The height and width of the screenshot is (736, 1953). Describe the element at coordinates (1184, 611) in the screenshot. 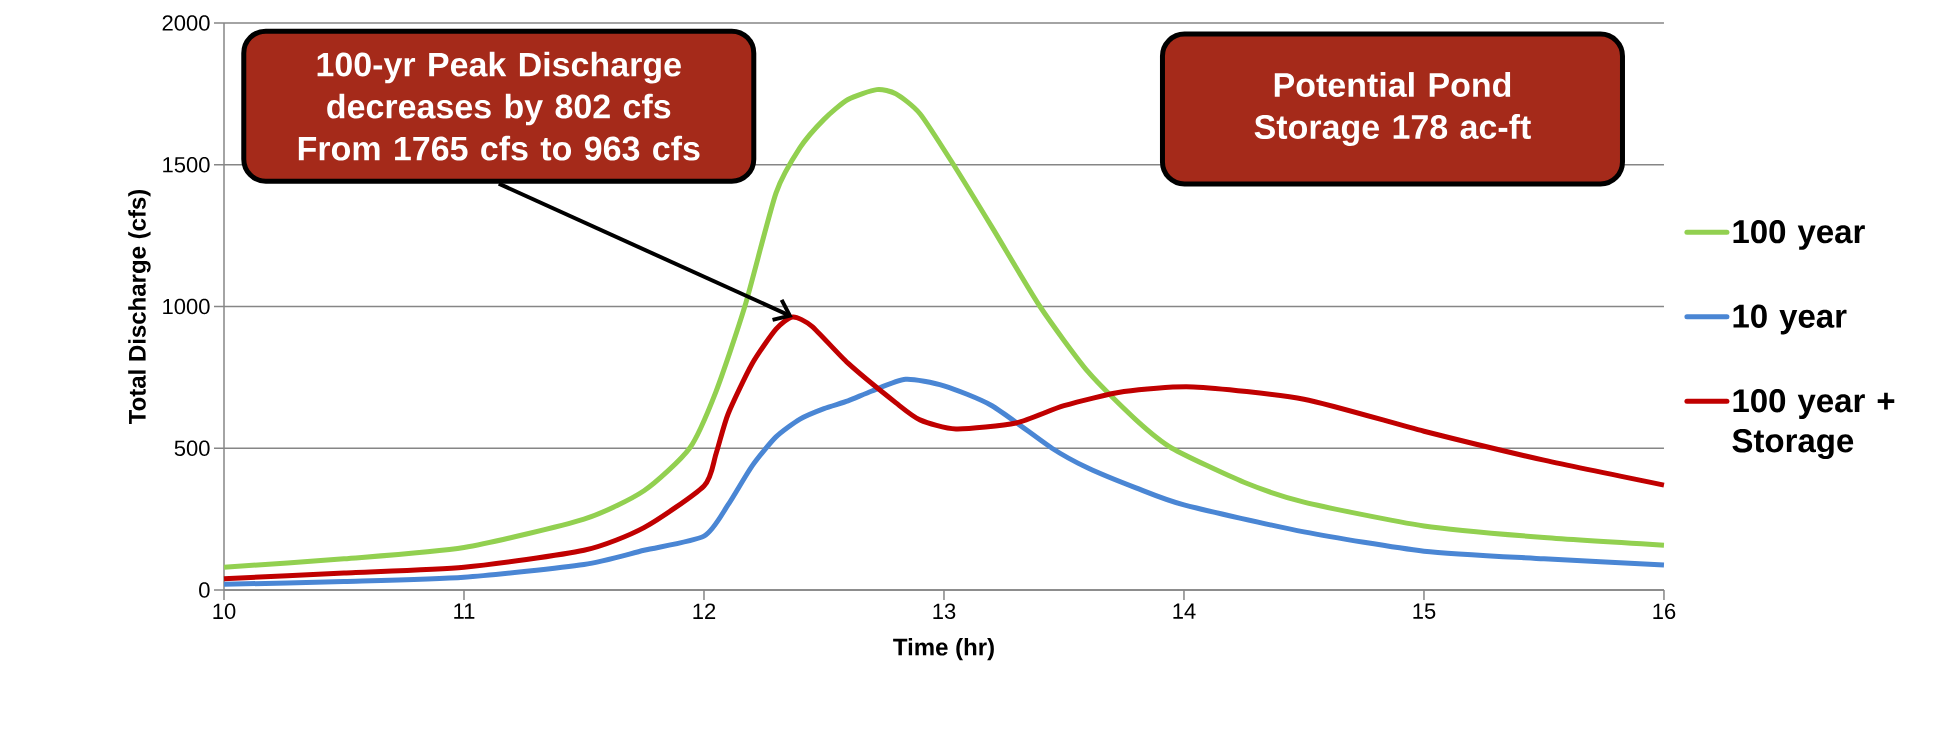

I see `x-tick-label: 14` at that location.